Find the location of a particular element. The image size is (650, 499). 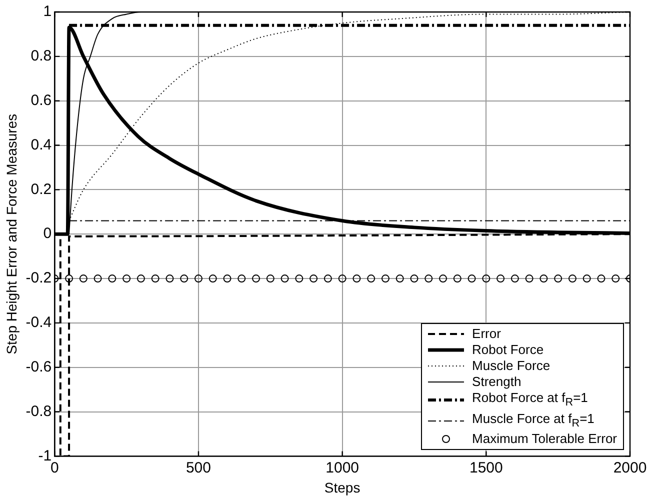

y-tick-label: -0.8 is located at coordinates (39, 411).